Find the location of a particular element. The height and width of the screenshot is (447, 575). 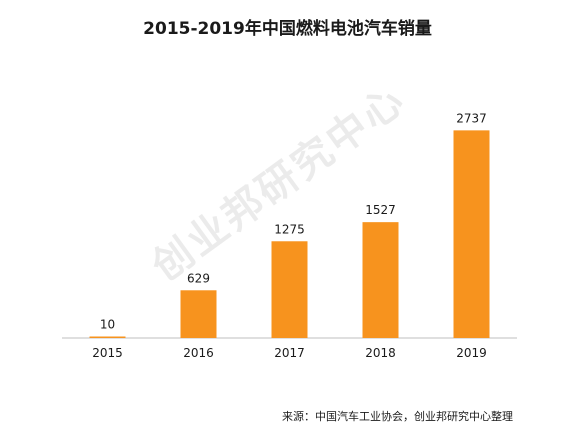

x-tick-label-2018: 2018 is located at coordinates (380, 353).